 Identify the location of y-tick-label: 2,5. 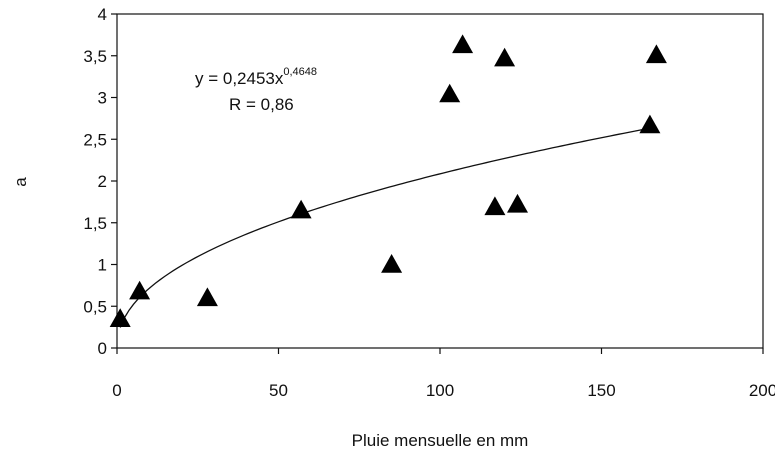
(95, 139).